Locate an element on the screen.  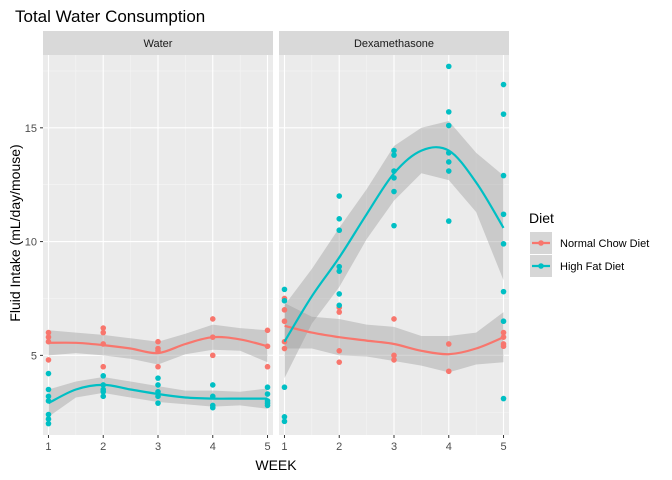
legend-item: High Fat Diet is located at coordinates (577, 266).